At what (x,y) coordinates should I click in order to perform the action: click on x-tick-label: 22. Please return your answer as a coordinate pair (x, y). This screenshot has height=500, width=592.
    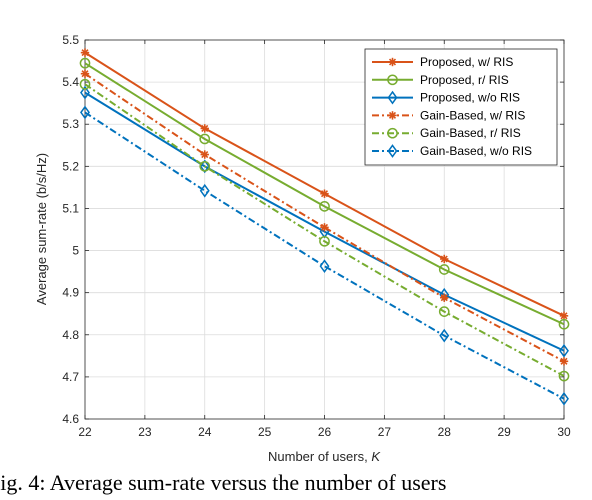
    Looking at the image, I should click on (85, 432).